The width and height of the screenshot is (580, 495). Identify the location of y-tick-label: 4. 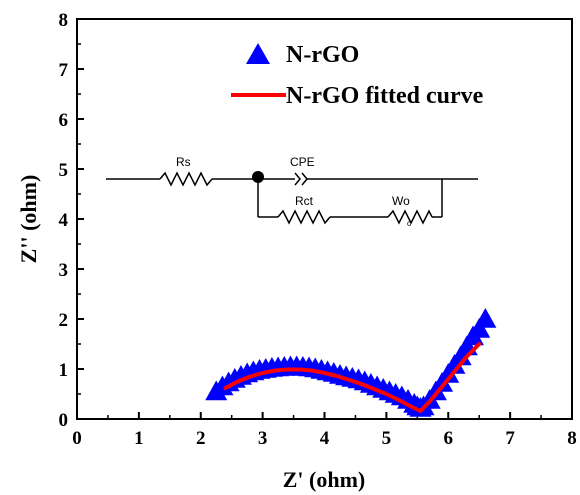
(64, 220).